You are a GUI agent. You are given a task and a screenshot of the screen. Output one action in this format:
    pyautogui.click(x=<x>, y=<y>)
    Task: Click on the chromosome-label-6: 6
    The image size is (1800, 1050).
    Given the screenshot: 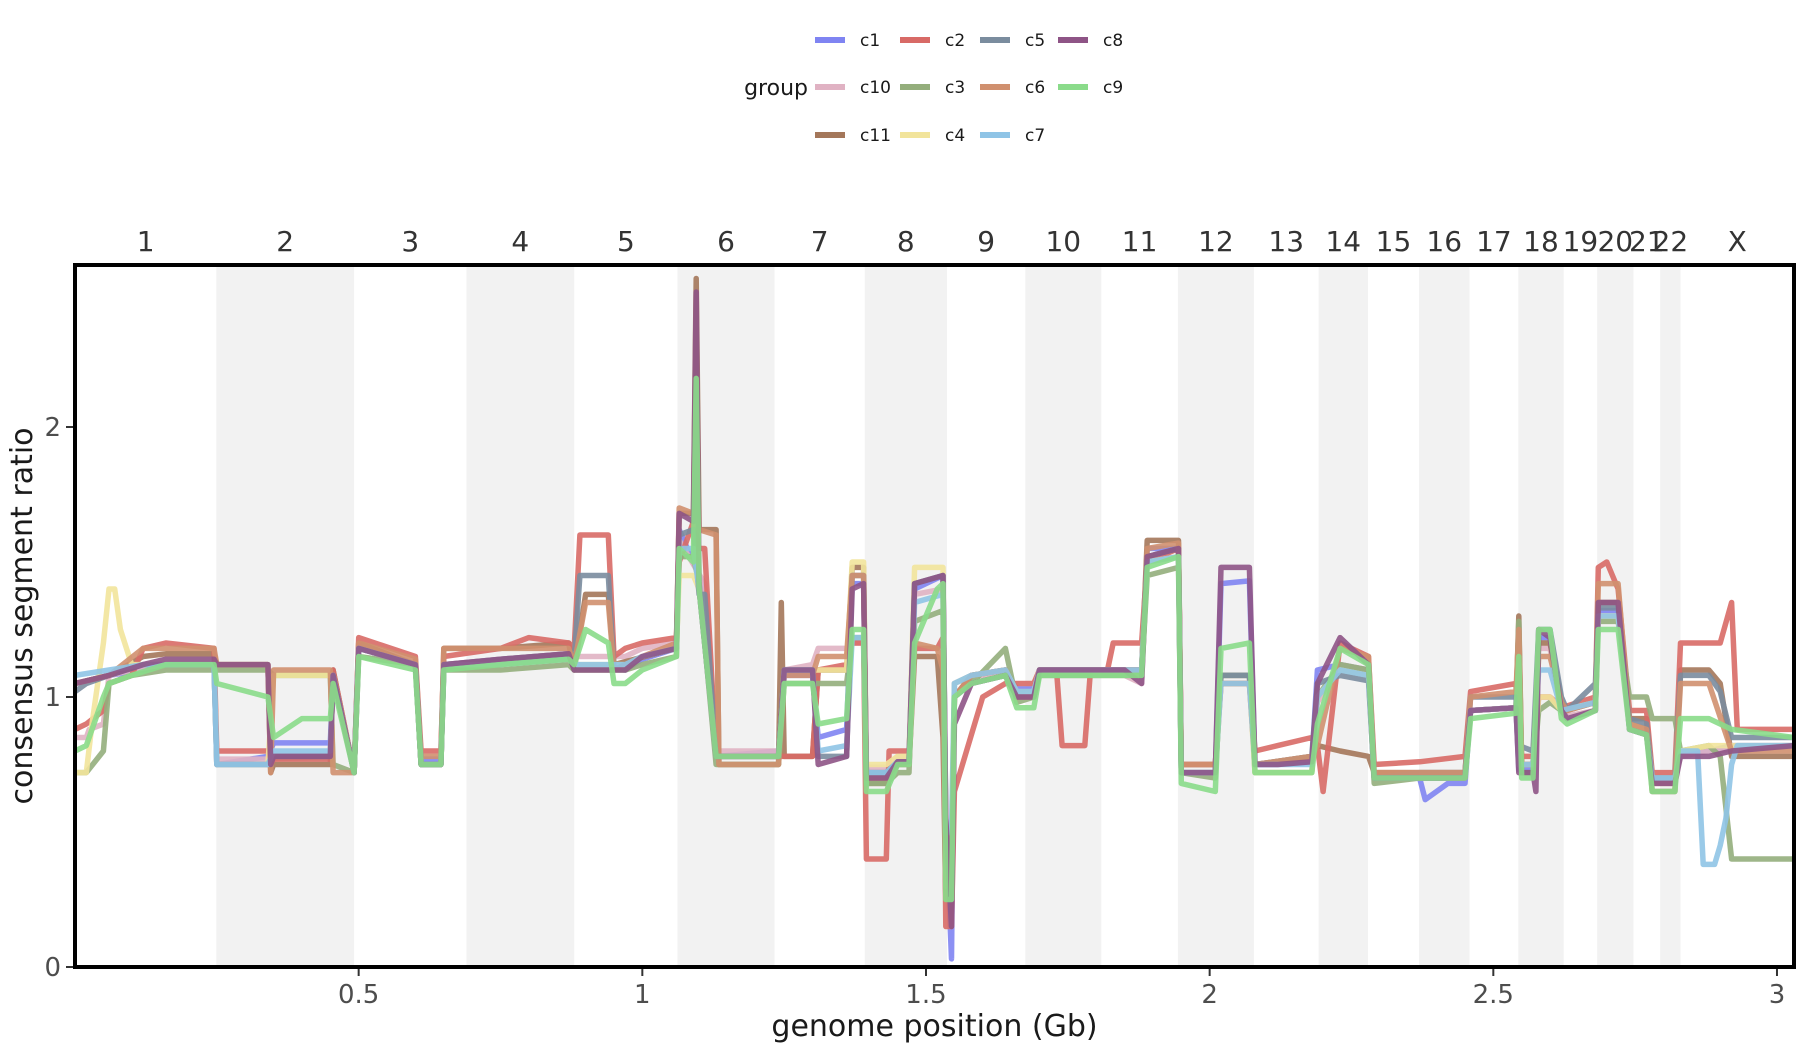 What is the action you would take?
    pyautogui.click(x=726, y=241)
    